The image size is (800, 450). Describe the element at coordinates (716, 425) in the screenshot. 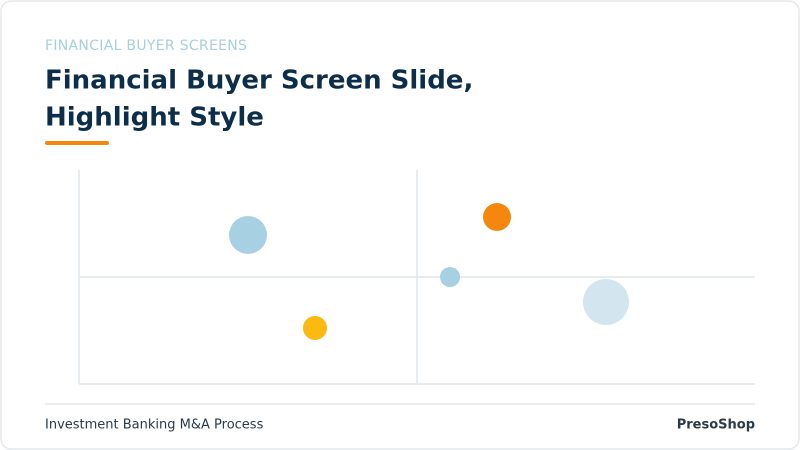

I see `footer-brand: PresoShop` at that location.